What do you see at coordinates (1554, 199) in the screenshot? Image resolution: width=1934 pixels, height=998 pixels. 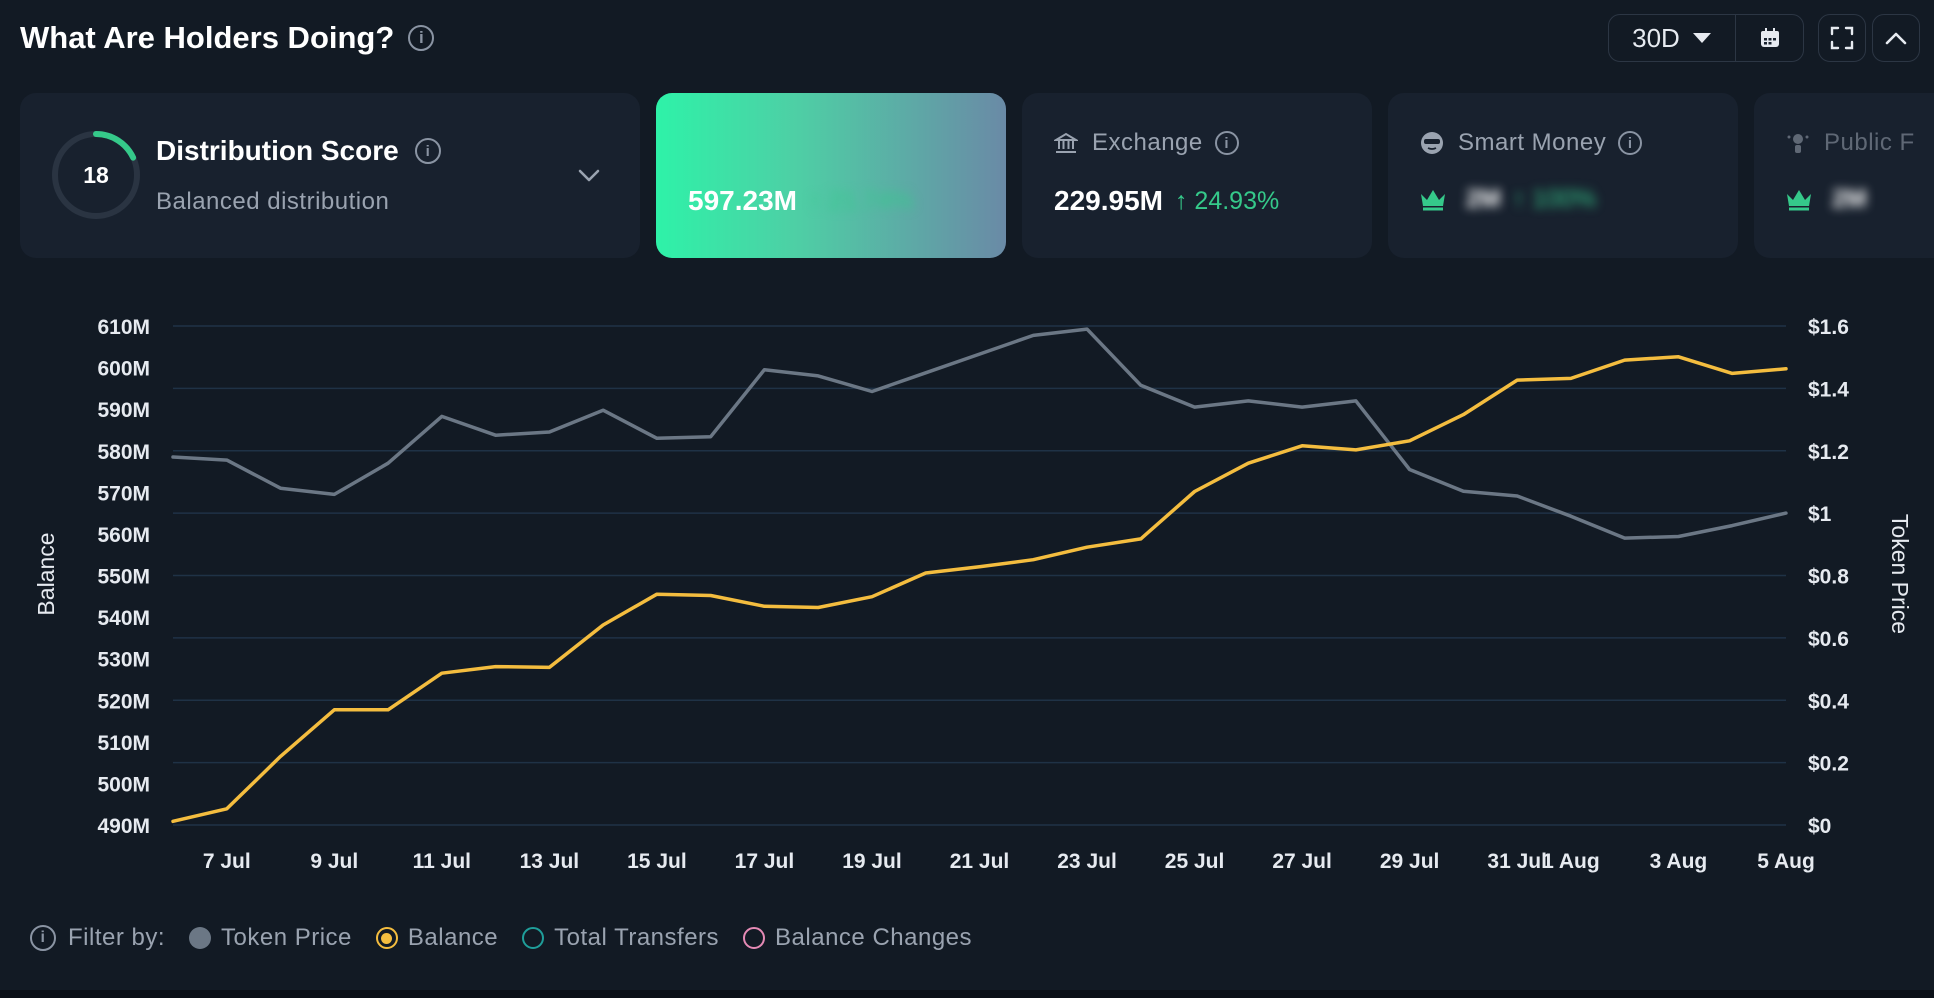 I see `smart-money-change: ↑ 100%` at bounding box center [1554, 199].